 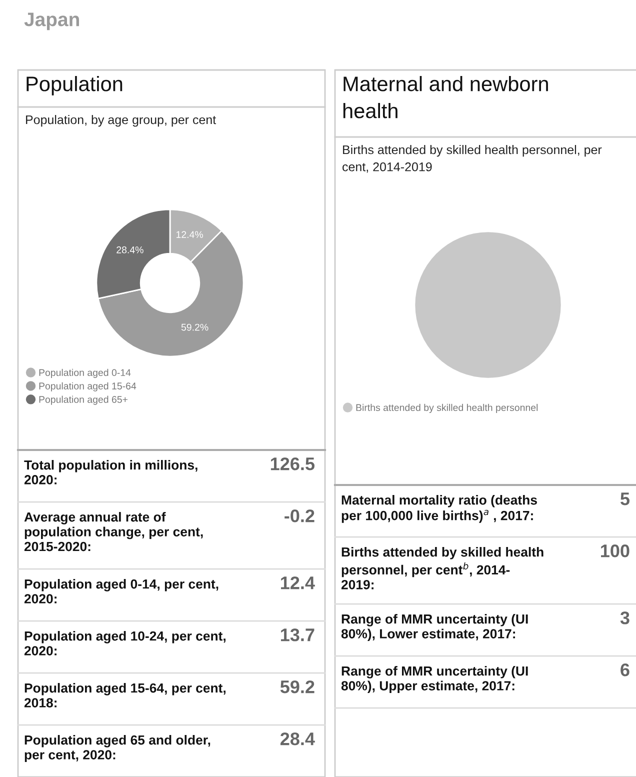 What do you see at coordinates (625, 669) in the screenshot?
I see `text: 6` at bounding box center [625, 669].